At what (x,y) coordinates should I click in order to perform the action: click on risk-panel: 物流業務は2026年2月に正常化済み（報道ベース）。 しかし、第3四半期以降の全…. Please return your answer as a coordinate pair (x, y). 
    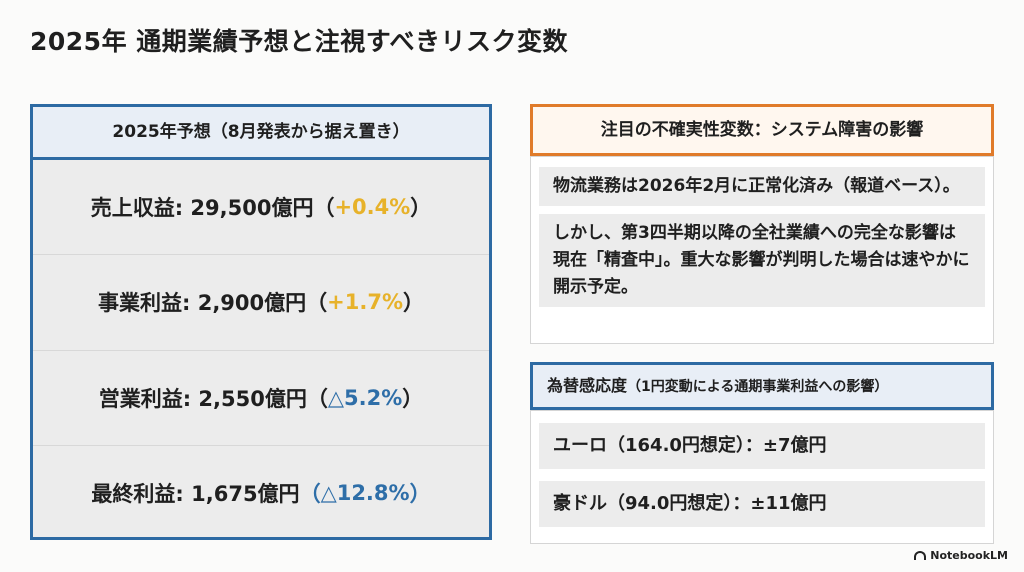
    Looking at the image, I should click on (762, 250).